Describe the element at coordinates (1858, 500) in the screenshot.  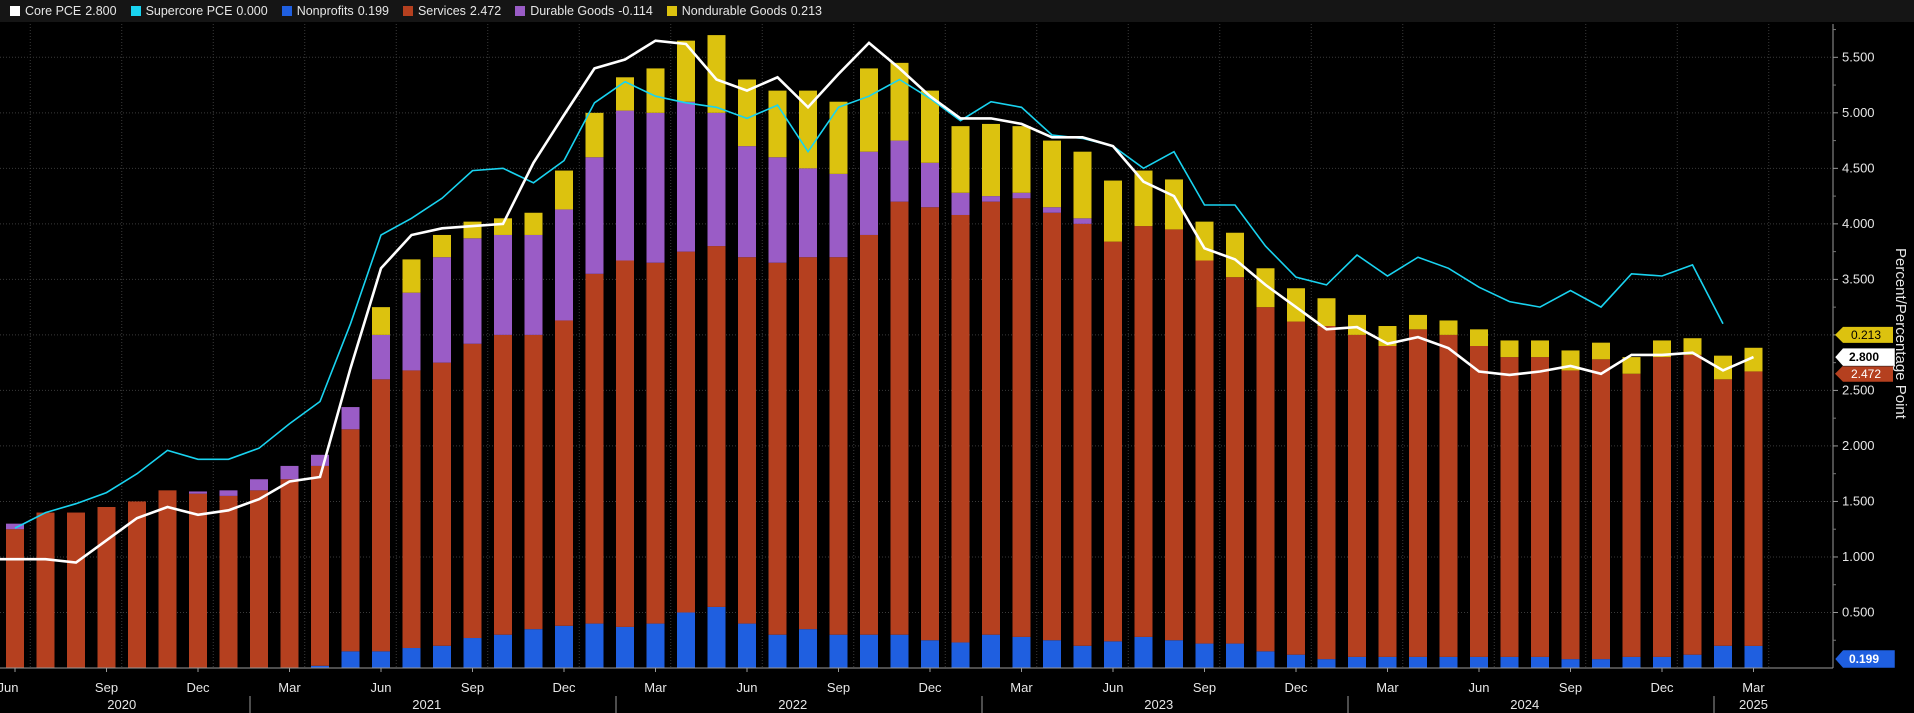
I see `y-tick-label: 1.500` at that location.